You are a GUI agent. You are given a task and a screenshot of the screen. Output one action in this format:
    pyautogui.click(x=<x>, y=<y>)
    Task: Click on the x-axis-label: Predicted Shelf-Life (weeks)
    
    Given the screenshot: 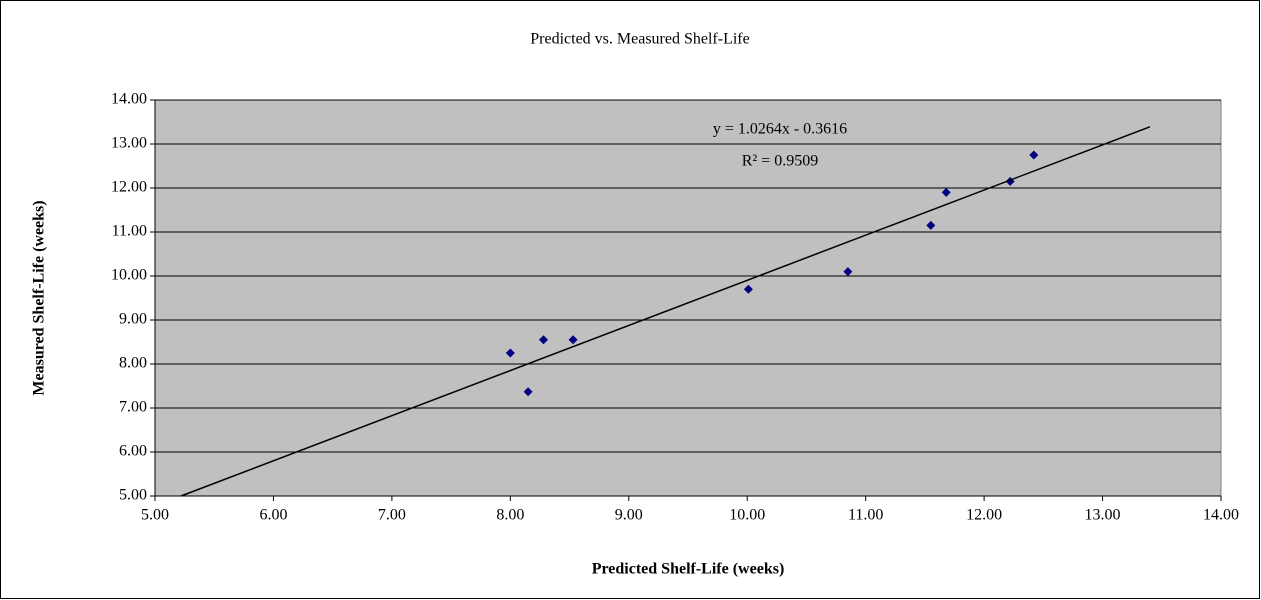 What is the action you would take?
    pyautogui.click(x=688, y=569)
    